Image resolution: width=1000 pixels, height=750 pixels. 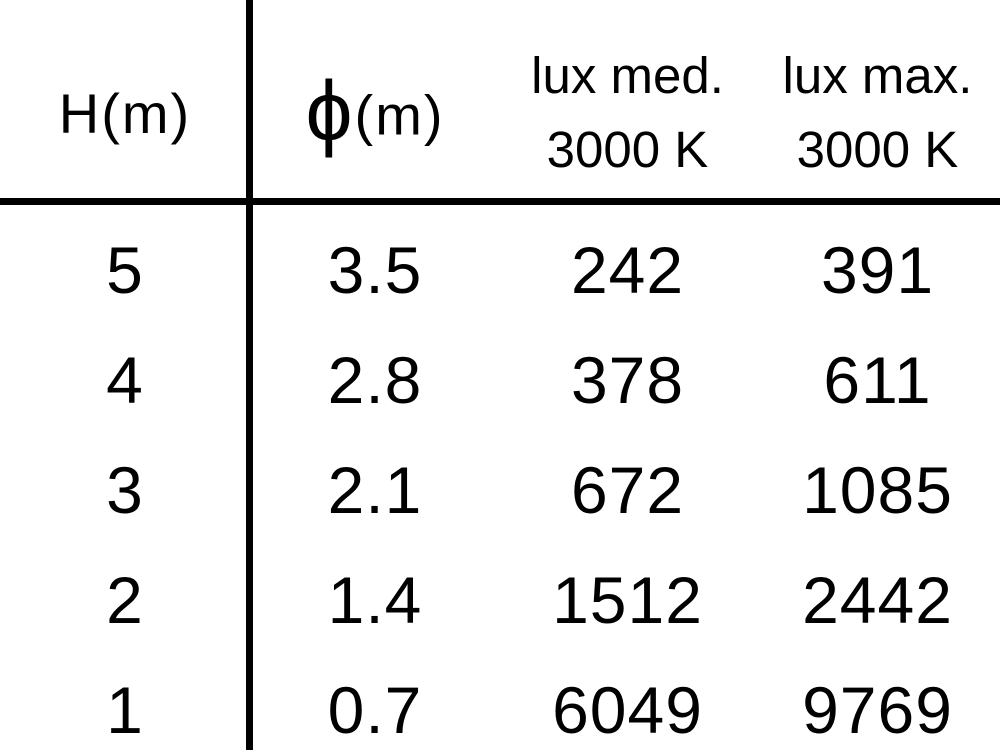 What do you see at coordinates (877, 270) in the screenshot?
I see `cell-lux-max: 391` at bounding box center [877, 270].